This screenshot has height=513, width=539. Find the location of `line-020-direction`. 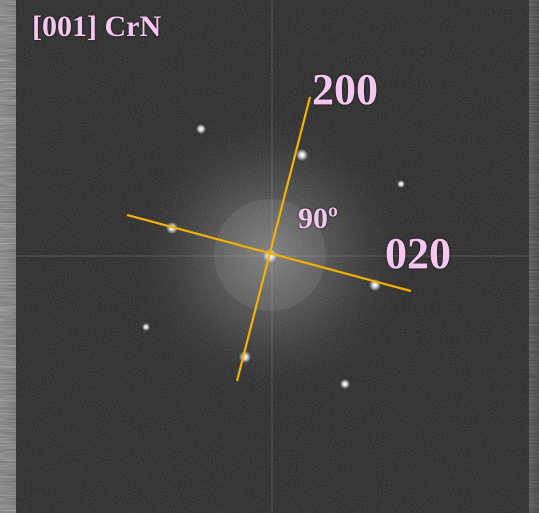

line-020-direction is located at coordinates (269, 253).